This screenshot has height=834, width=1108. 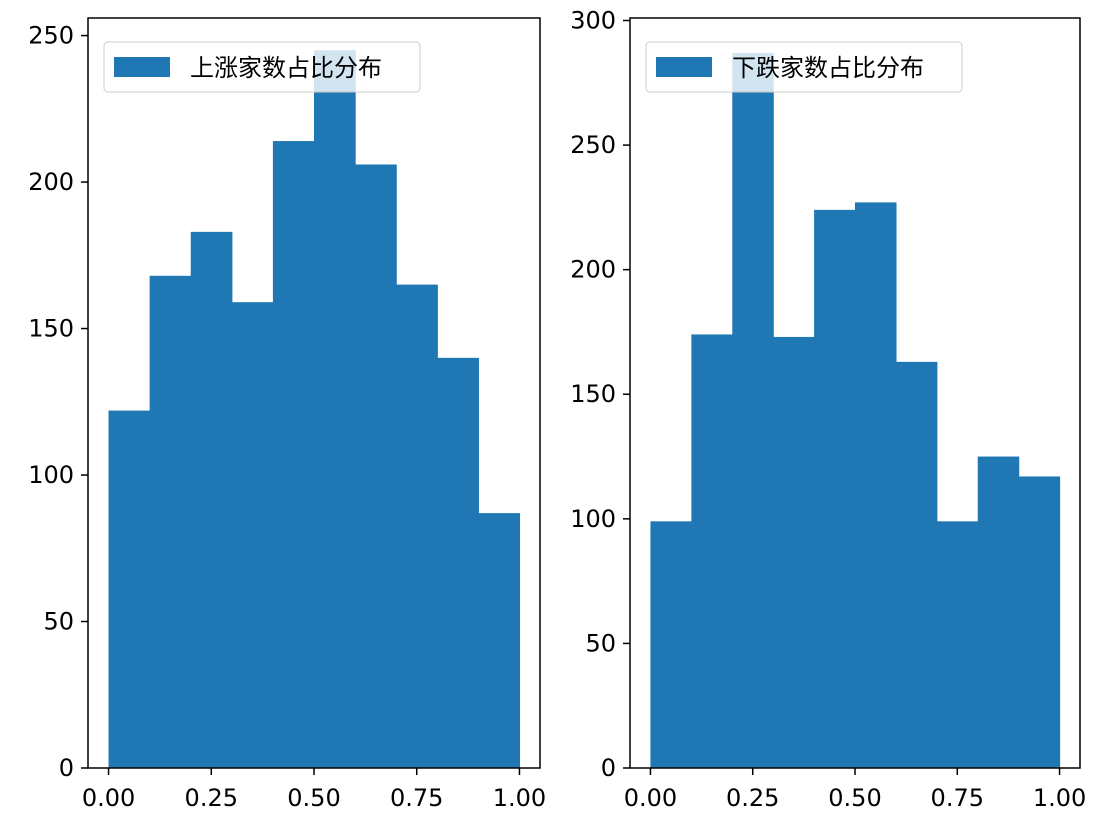 I want to click on legend-label: 上涨家数占比分布, so click(x=286, y=68).